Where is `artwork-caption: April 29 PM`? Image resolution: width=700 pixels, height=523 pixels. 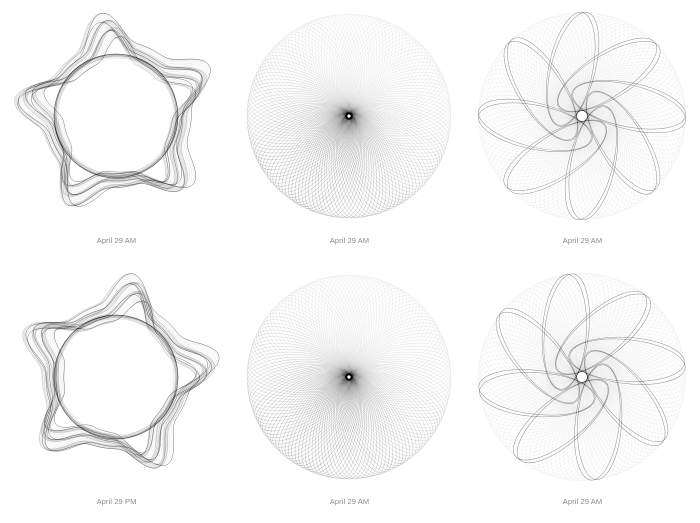
artwork-caption: April 29 PM is located at coordinates (116, 501).